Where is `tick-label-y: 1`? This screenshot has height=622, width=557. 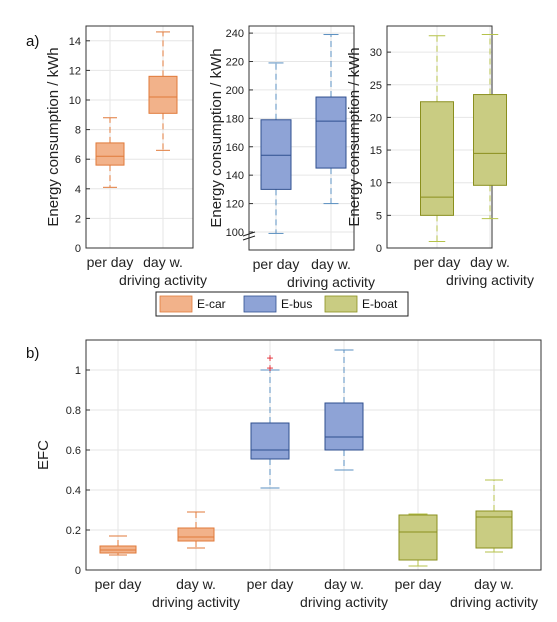 tick-label-y: 1 is located at coordinates (78, 371).